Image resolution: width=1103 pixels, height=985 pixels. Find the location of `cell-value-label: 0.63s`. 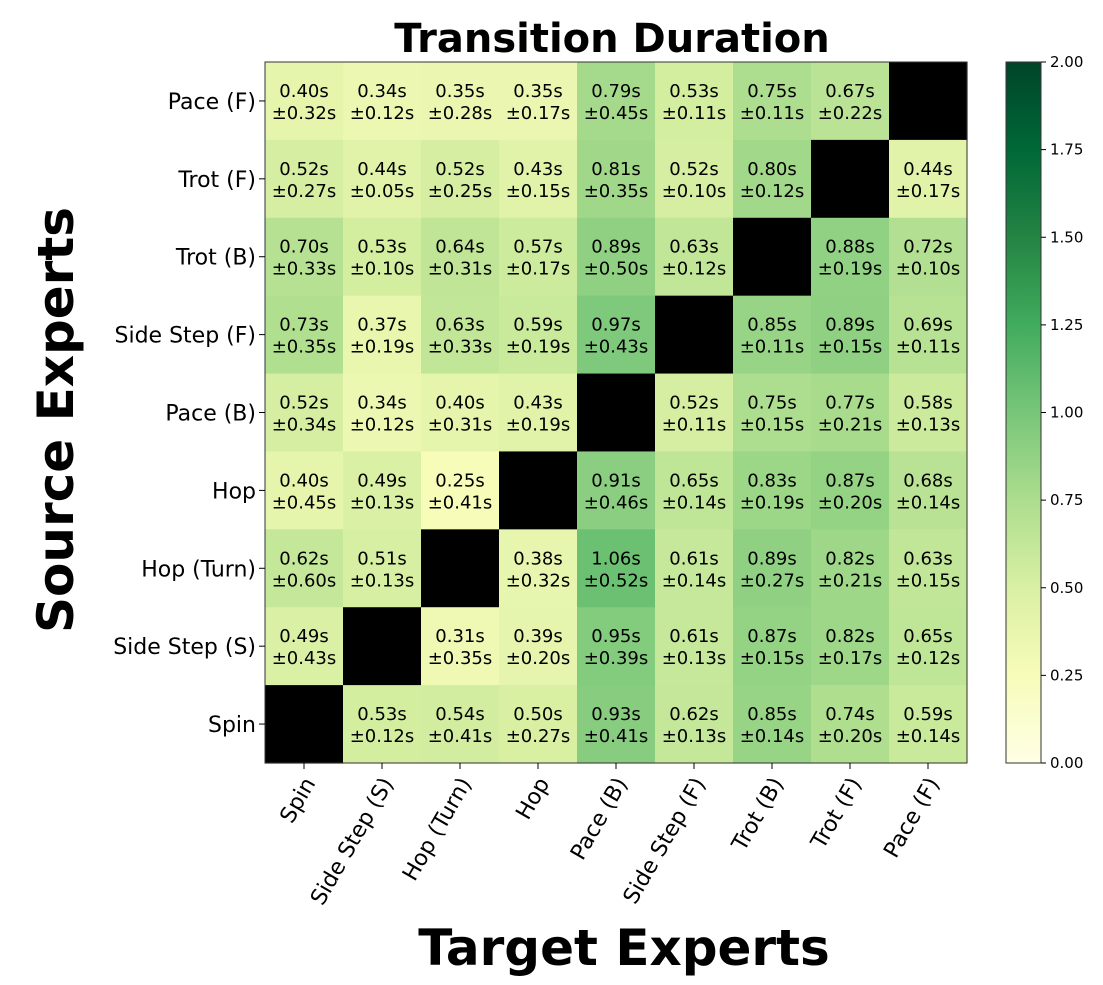

cell-value-label: 0.63s is located at coordinates (927, 558).